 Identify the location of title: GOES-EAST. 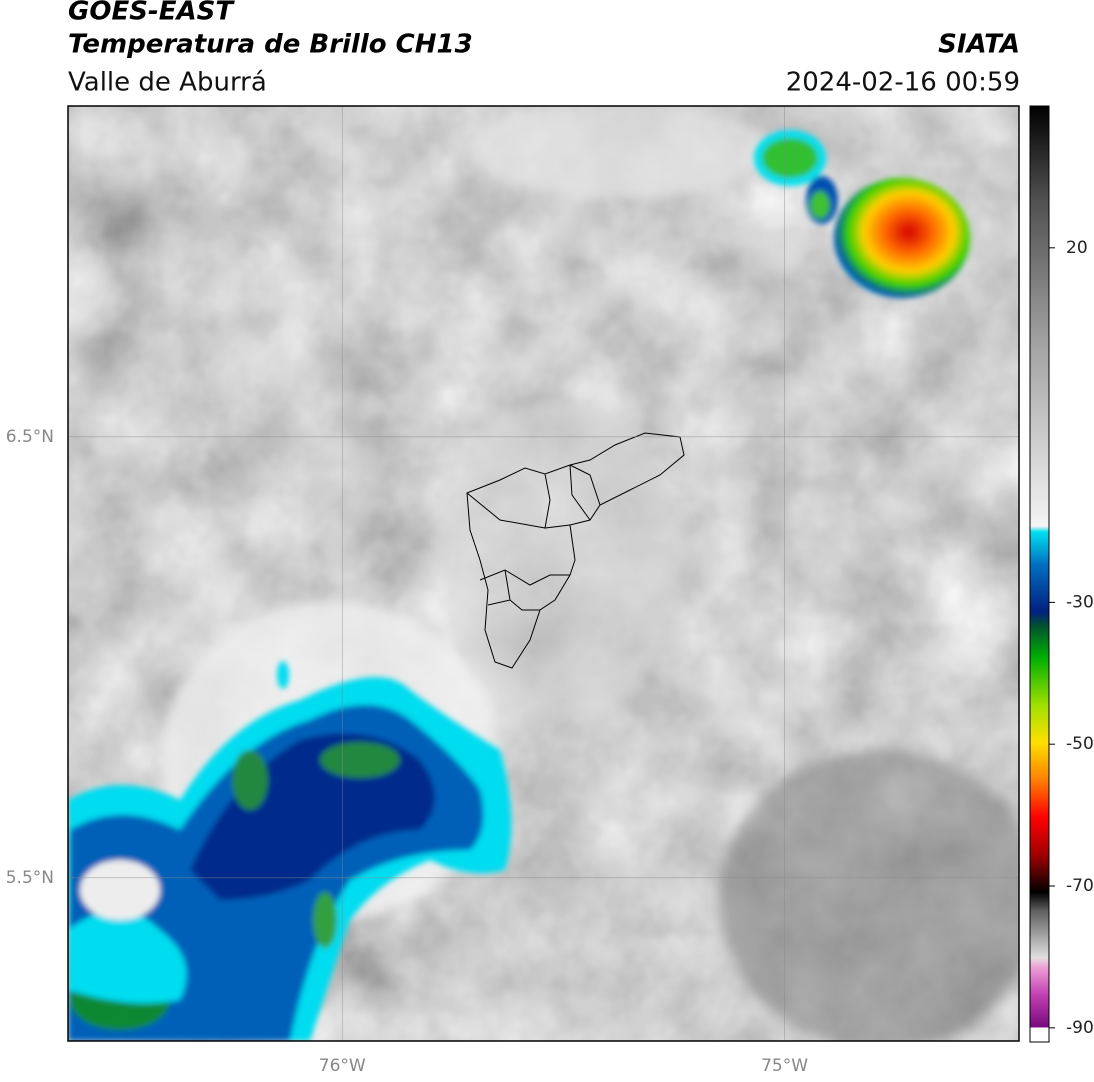
(151, 13).